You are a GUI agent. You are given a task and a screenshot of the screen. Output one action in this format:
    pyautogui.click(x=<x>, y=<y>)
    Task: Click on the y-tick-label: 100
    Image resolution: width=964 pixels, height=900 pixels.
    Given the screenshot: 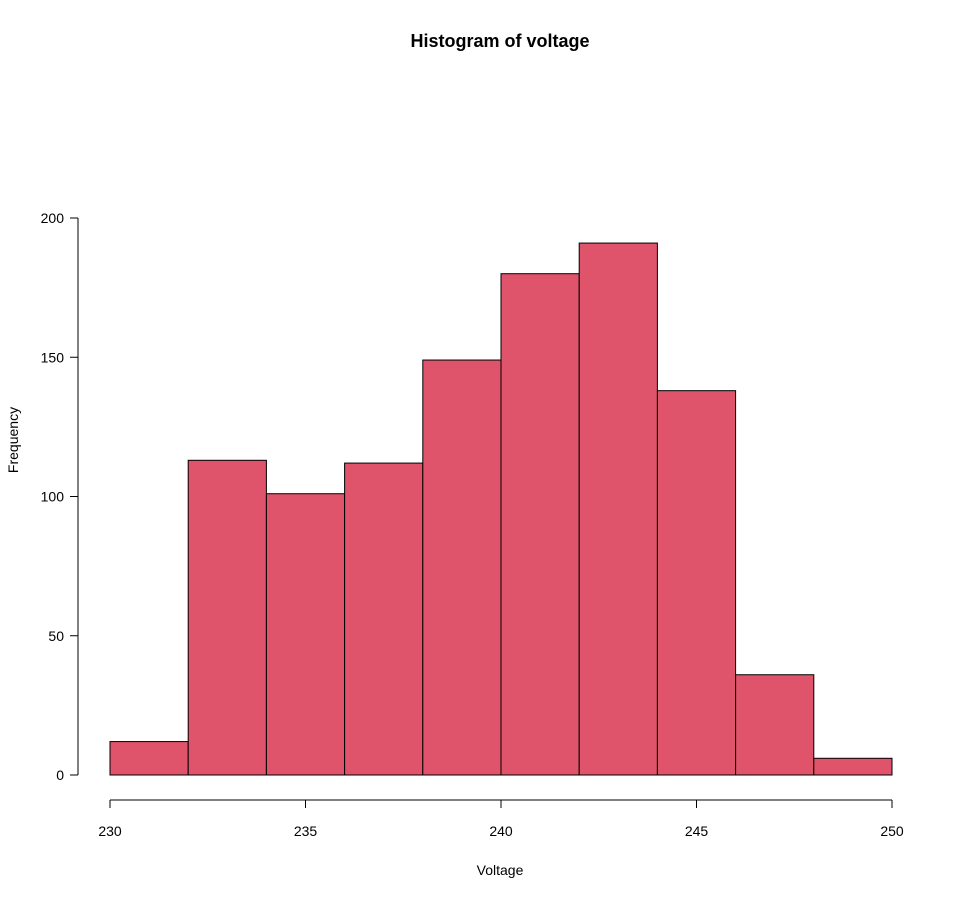 What is the action you would take?
    pyautogui.click(x=53, y=497)
    